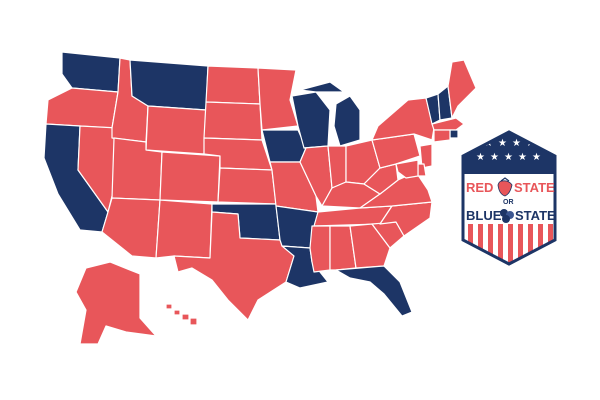 This screenshot has width=600, height=400. Describe the element at coordinates (284, 146) in the screenshot. I see `state-iowa` at that location.